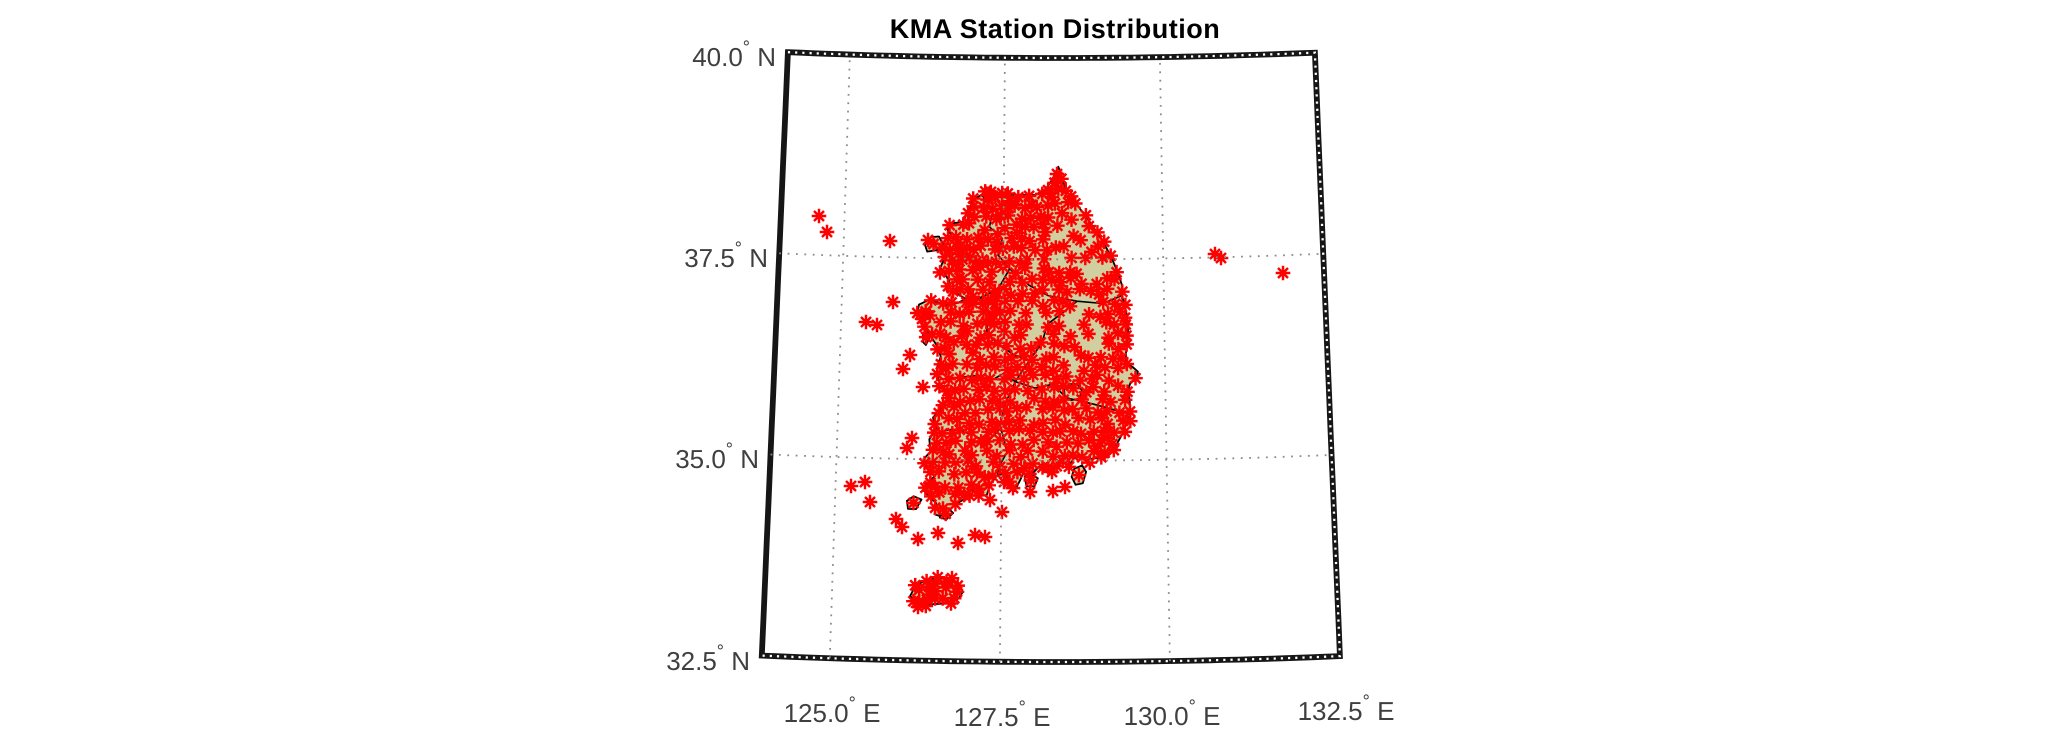 Image resolution: width=2067 pixels, height=744 pixels. Describe the element at coordinates (1172, 713) in the screenshot. I see `svg-text: 130.0° E` at that location.